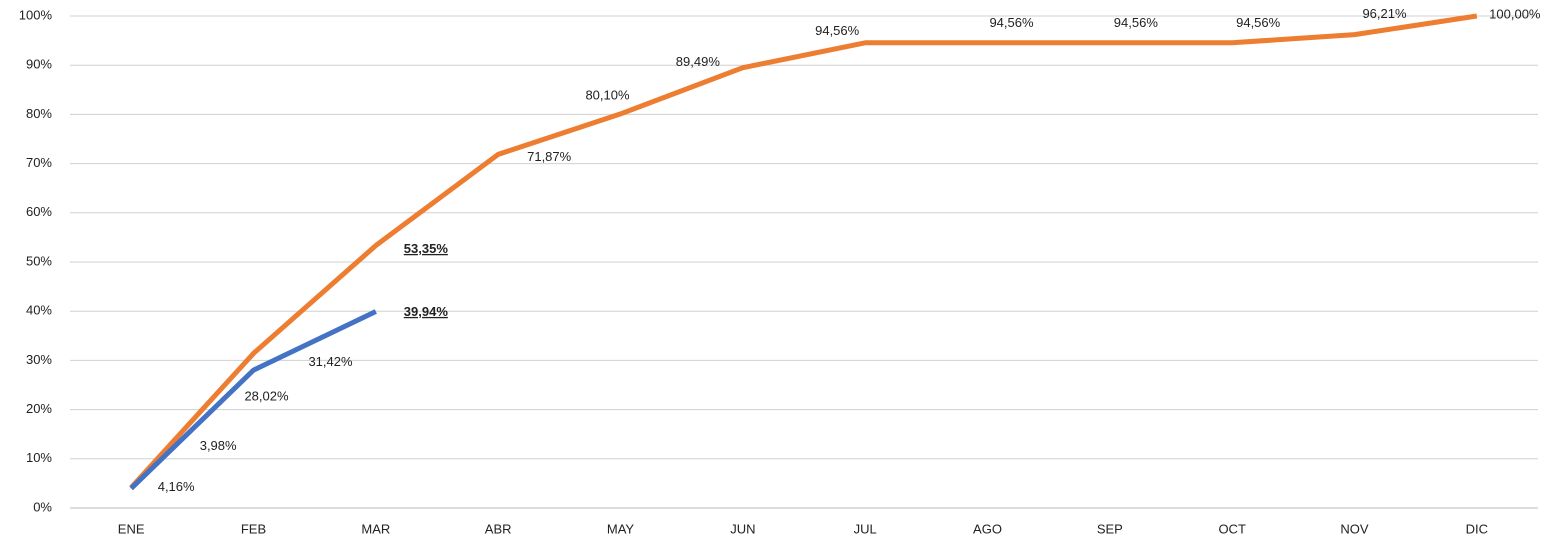  What do you see at coordinates (621, 528) in the screenshot?
I see `x-tick-label: MAY` at bounding box center [621, 528].